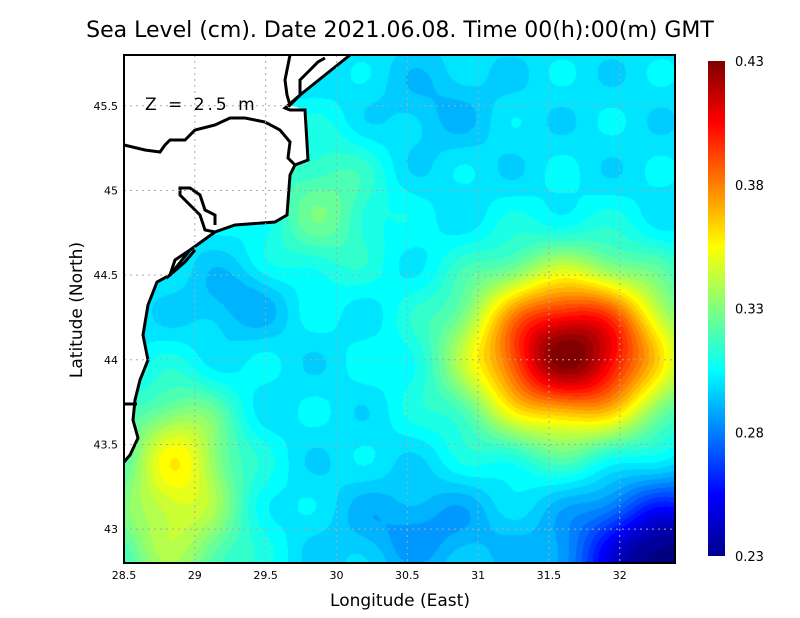 This screenshot has width=800, height=618. Describe the element at coordinates (407, 575) in the screenshot. I see `x-tick-label: 30.5` at that location.